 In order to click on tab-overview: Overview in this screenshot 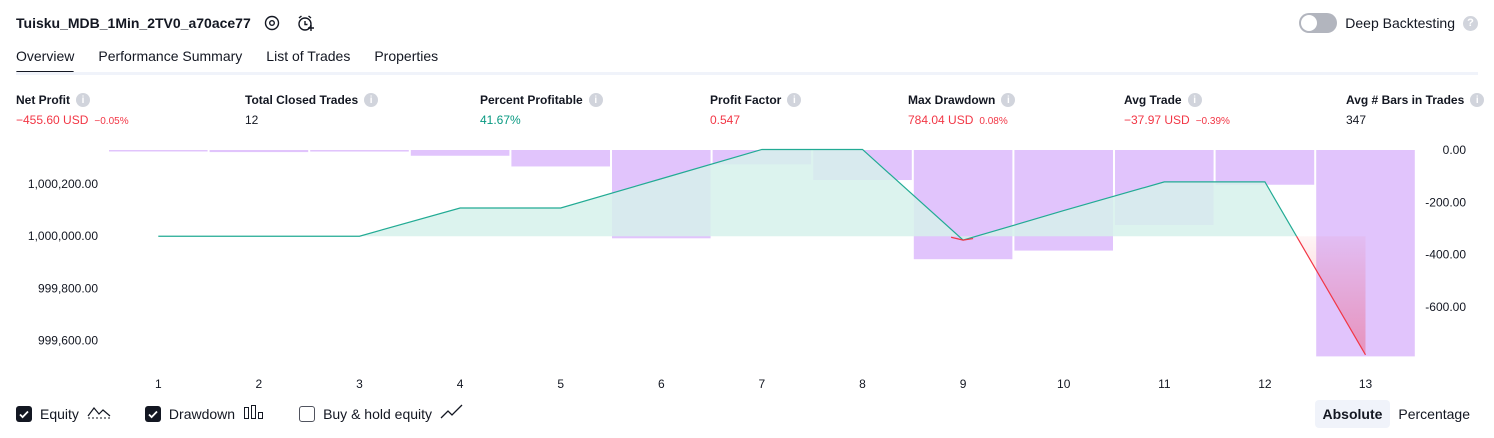, I will do `click(45, 61)`.